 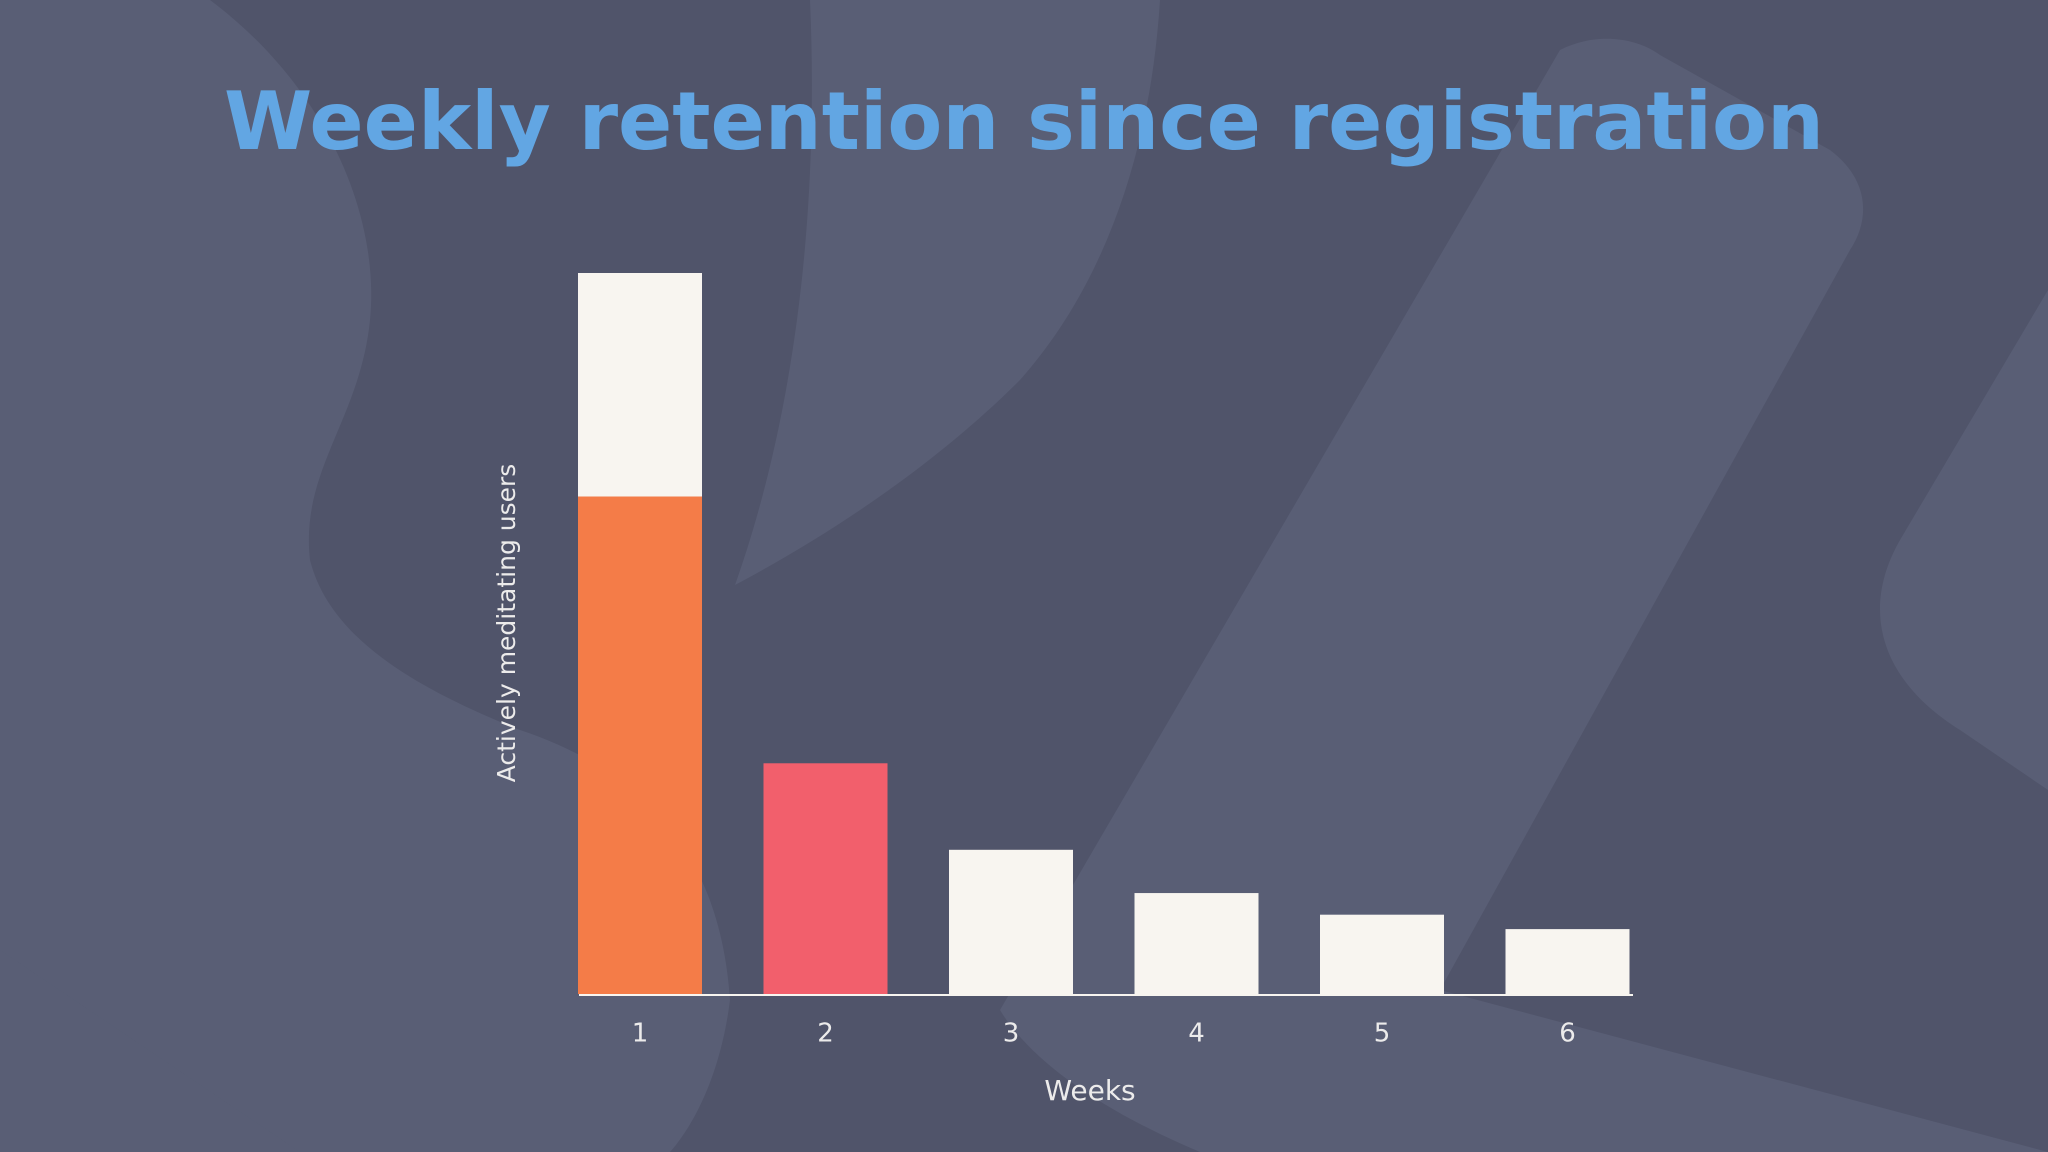 What do you see at coordinates (825, 1034) in the screenshot?
I see `x-tick-label: 2` at bounding box center [825, 1034].